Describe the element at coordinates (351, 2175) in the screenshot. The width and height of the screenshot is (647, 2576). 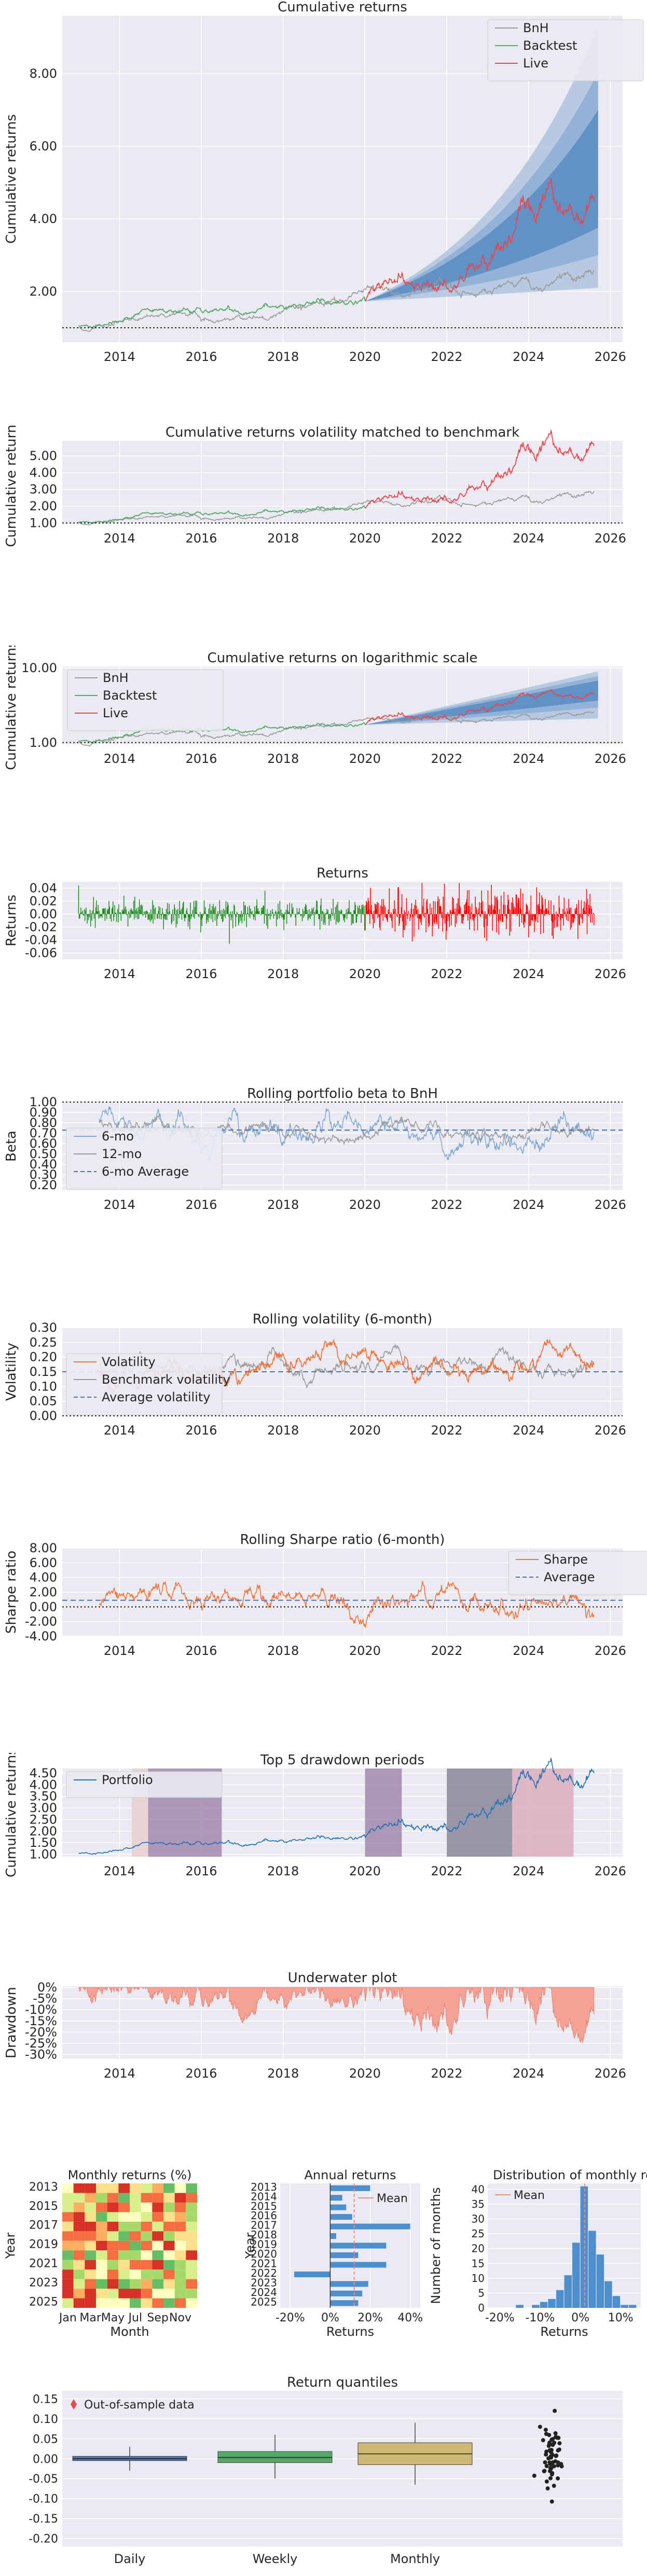
I see `chart-title: Annual returns` at that location.